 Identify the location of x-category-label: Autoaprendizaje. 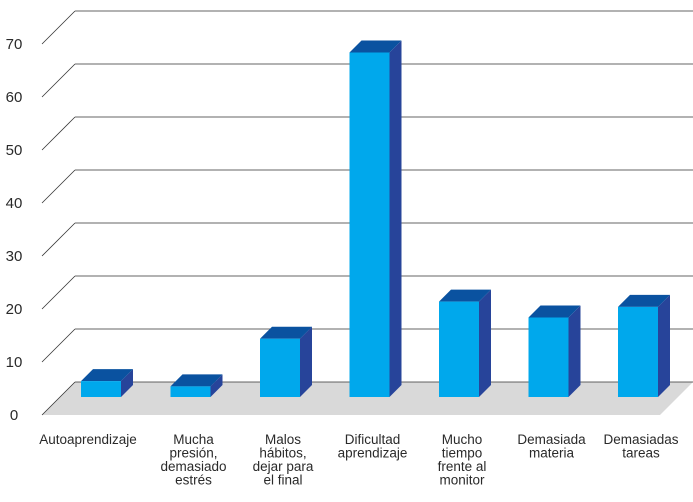
(88, 439).